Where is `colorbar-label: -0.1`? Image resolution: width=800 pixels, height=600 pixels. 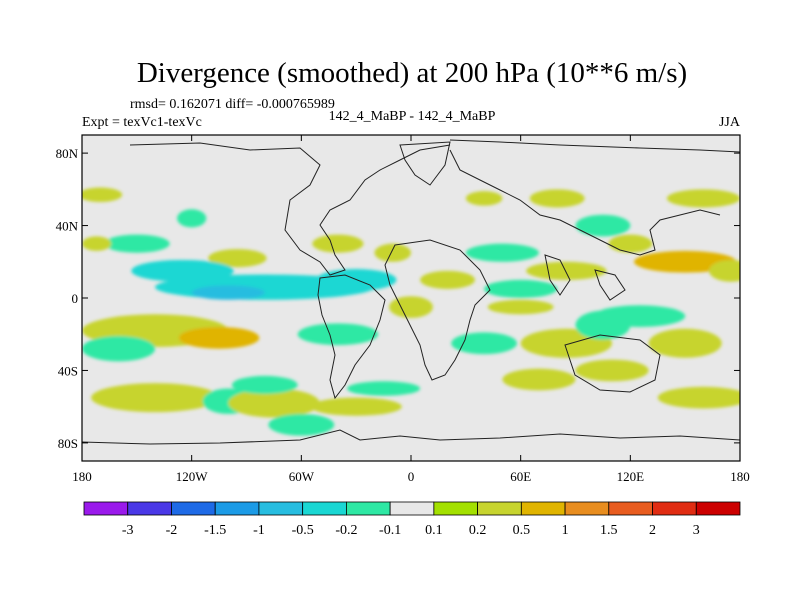 colorbar-label: -0.1 is located at coordinates (390, 530).